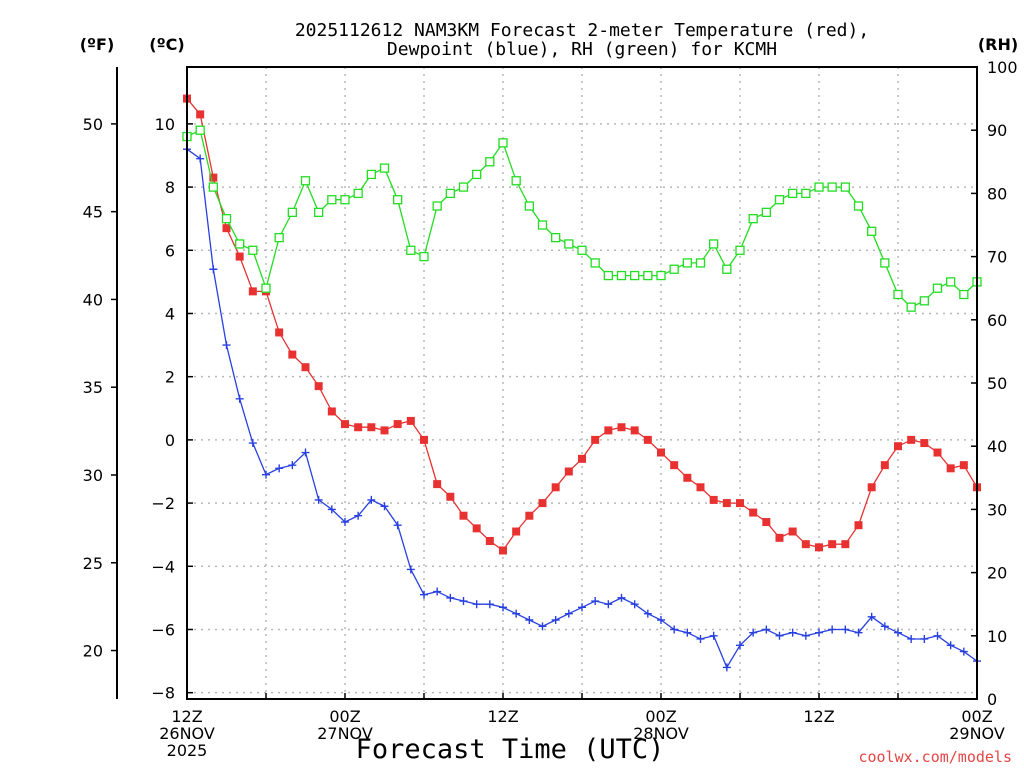 The image size is (1024, 768). I want to click on fahrenheit-tick-label: 45, so click(93, 212).